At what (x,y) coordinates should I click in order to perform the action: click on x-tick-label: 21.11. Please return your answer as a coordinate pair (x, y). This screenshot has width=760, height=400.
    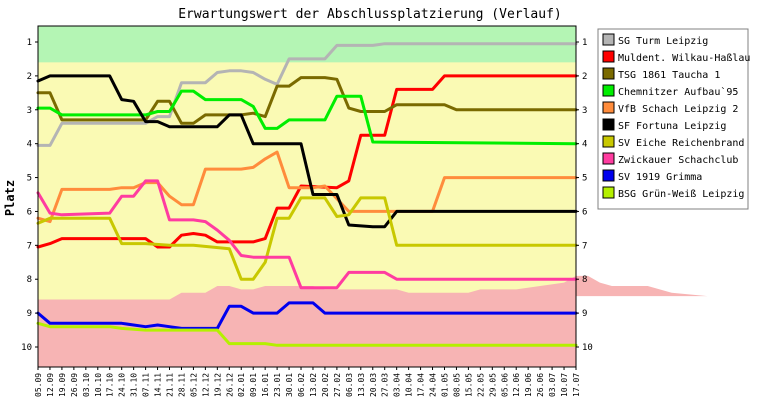
    Looking at the image, I should click on (170, 385).